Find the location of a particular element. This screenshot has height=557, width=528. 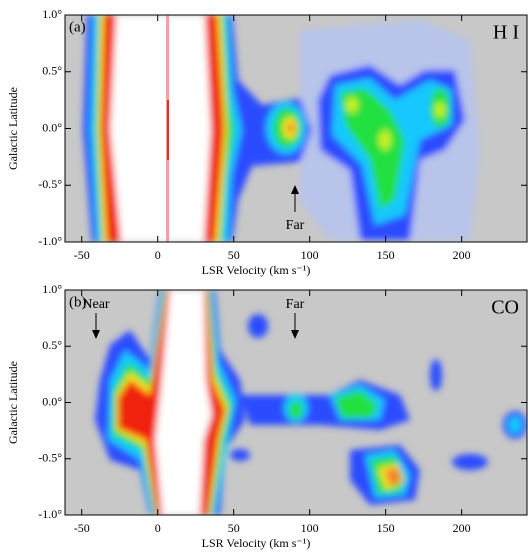

panel-label: (b) is located at coordinates (78, 302).